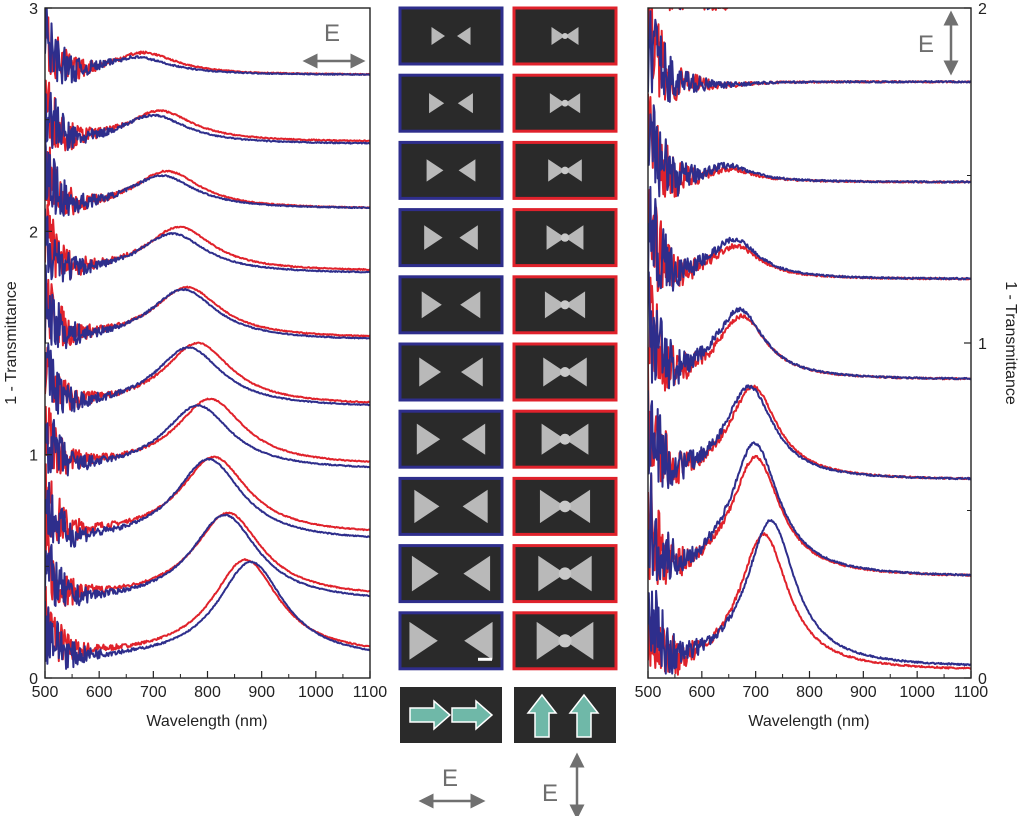 The image size is (1024, 816). I want to click on left-y-ticks: 0 1 2 3, so click(40, 344).